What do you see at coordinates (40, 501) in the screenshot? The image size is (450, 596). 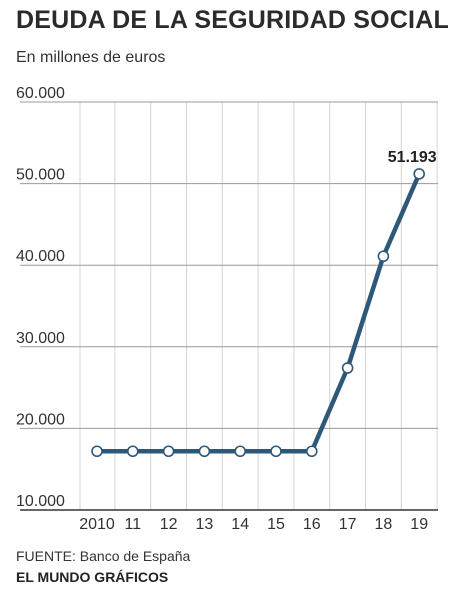 I see `y-tick-label: 10.000` at bounding box center [40, 501].